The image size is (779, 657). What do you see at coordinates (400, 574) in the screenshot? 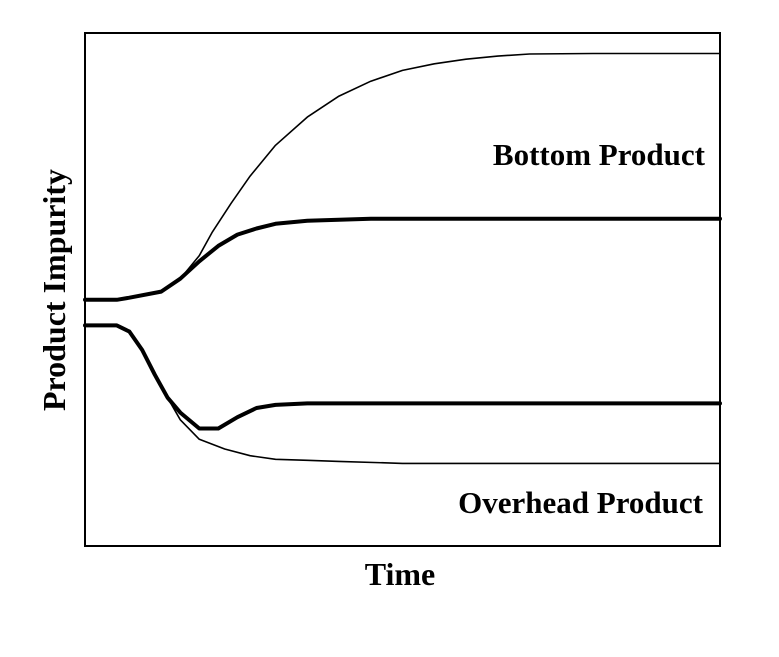
I see `x-axis-label: Time` at bounding box center [400, 574].